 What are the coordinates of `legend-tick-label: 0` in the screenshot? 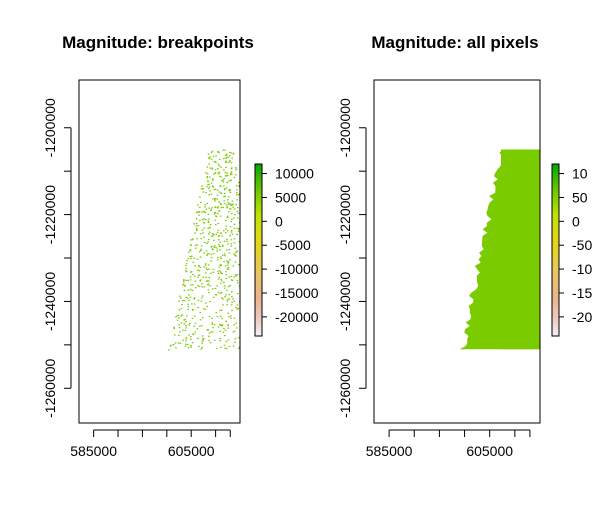 It's located at (279, 221).